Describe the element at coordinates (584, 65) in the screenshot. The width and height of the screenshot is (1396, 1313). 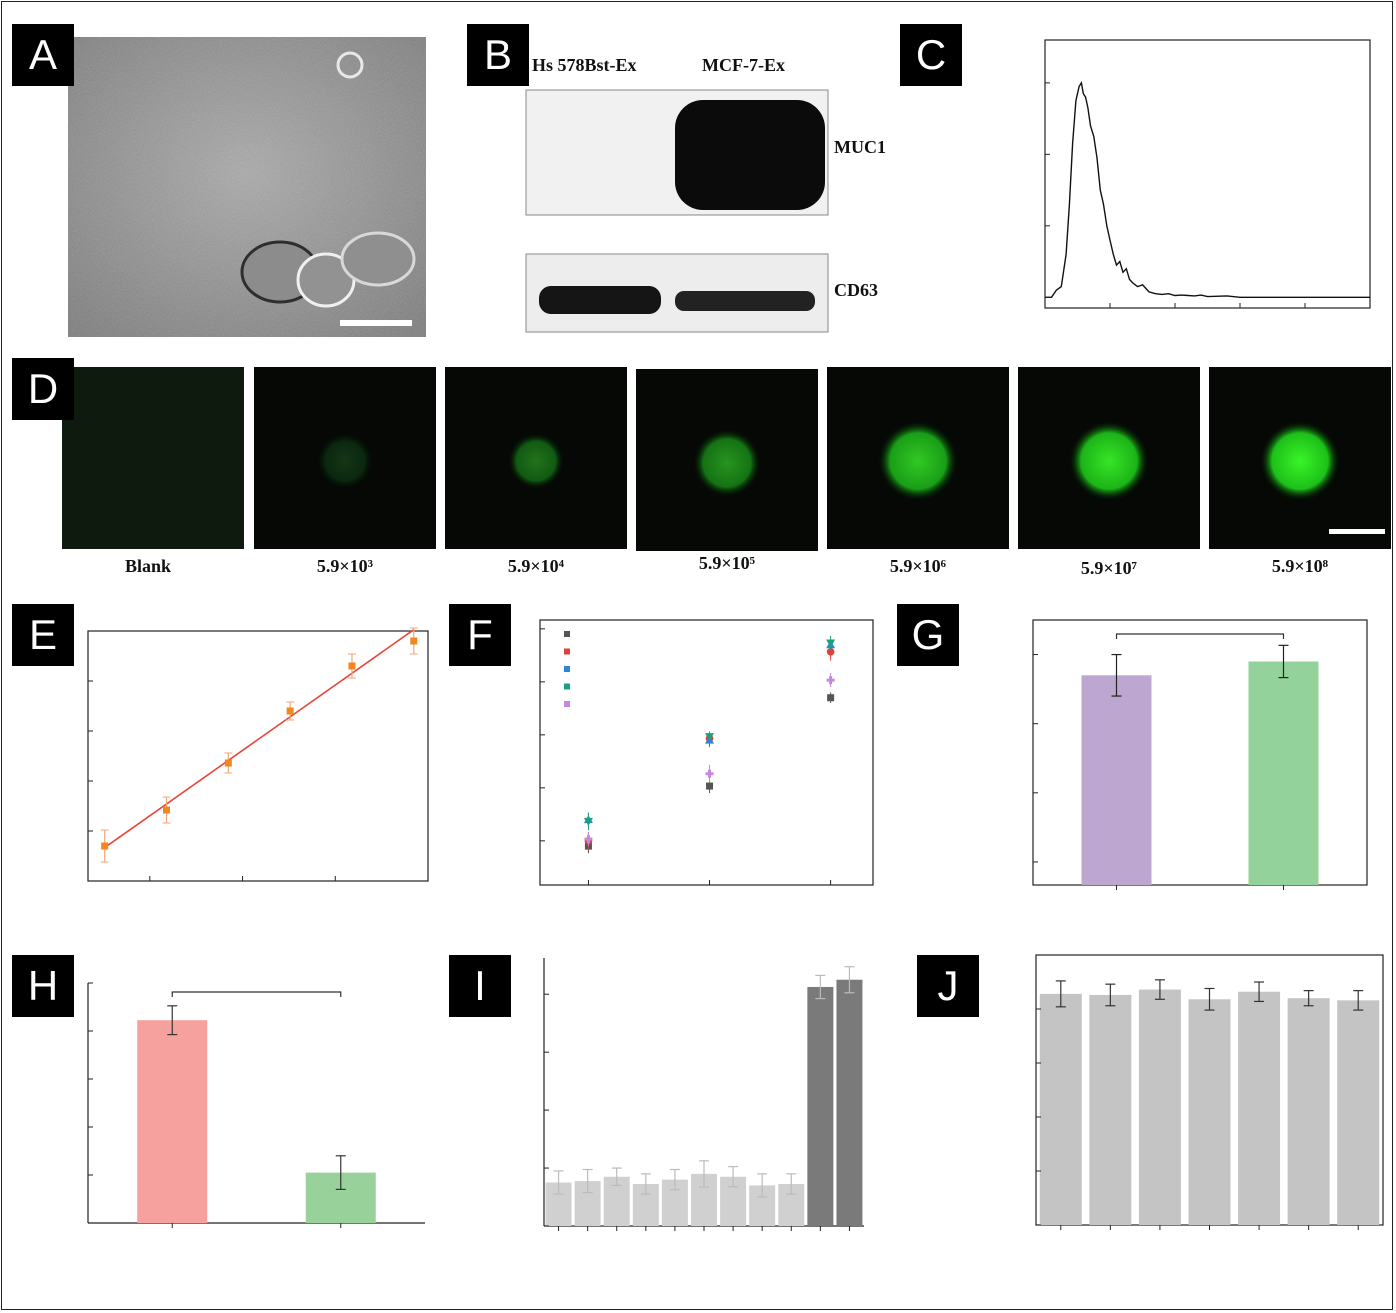
I see `lane-label-hs578bst: Hs 578Bst-Ex` at that location.